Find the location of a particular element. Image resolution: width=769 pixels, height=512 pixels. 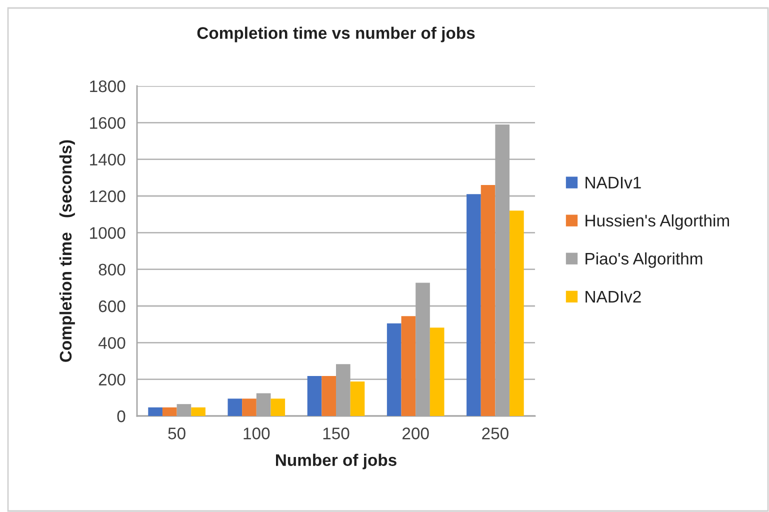

legend-label: Piao's Algorithm is located at coordinates (644, 260).